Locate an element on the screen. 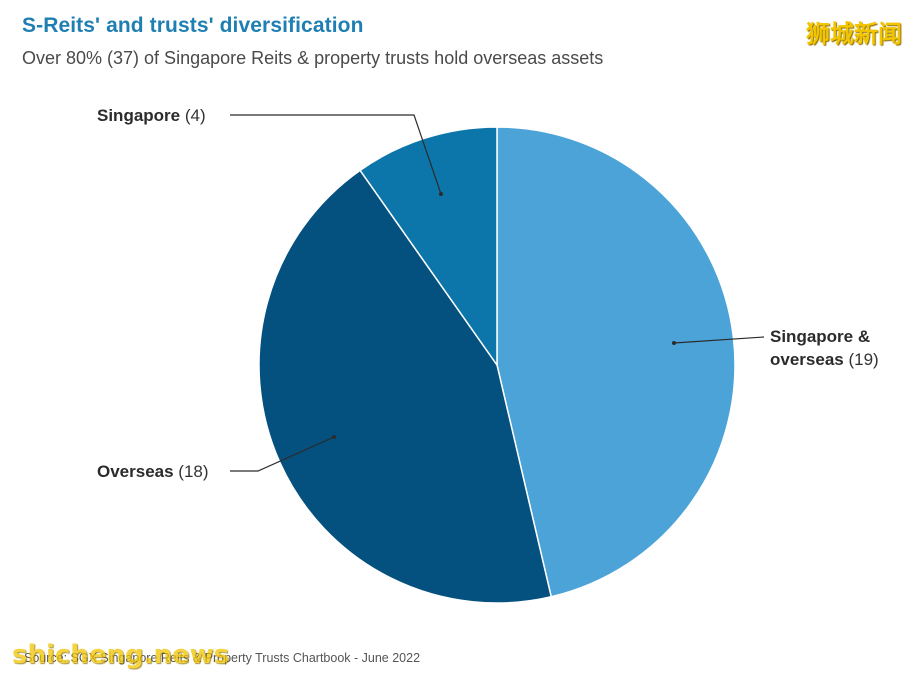  site-watermark: shicheng.news is located at coordinates (121, 655).